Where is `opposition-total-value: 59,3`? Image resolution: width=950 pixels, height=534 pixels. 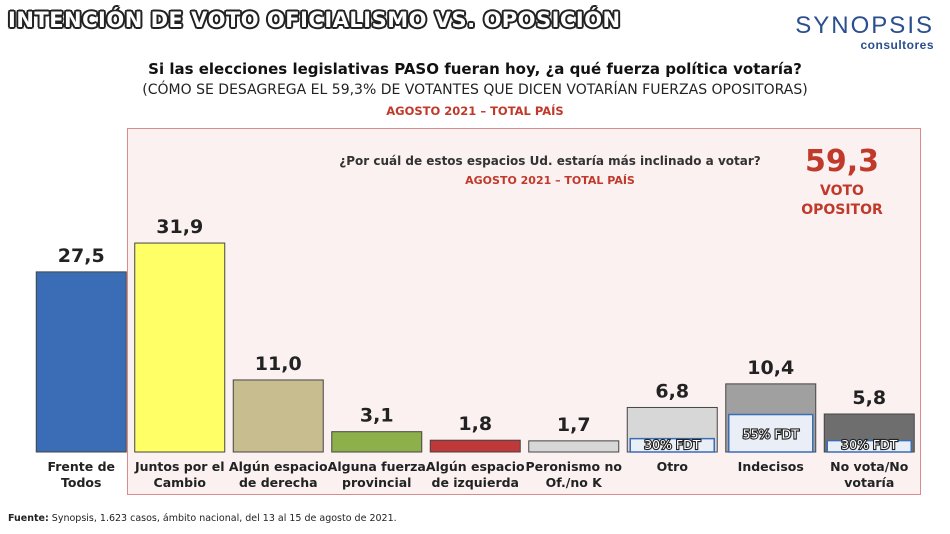 opposition-total-value: 59,3 is located at coordinates (842, 161).